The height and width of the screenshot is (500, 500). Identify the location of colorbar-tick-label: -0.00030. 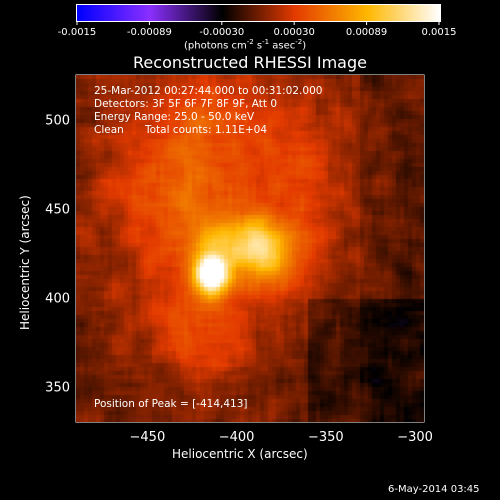
(221, 32).